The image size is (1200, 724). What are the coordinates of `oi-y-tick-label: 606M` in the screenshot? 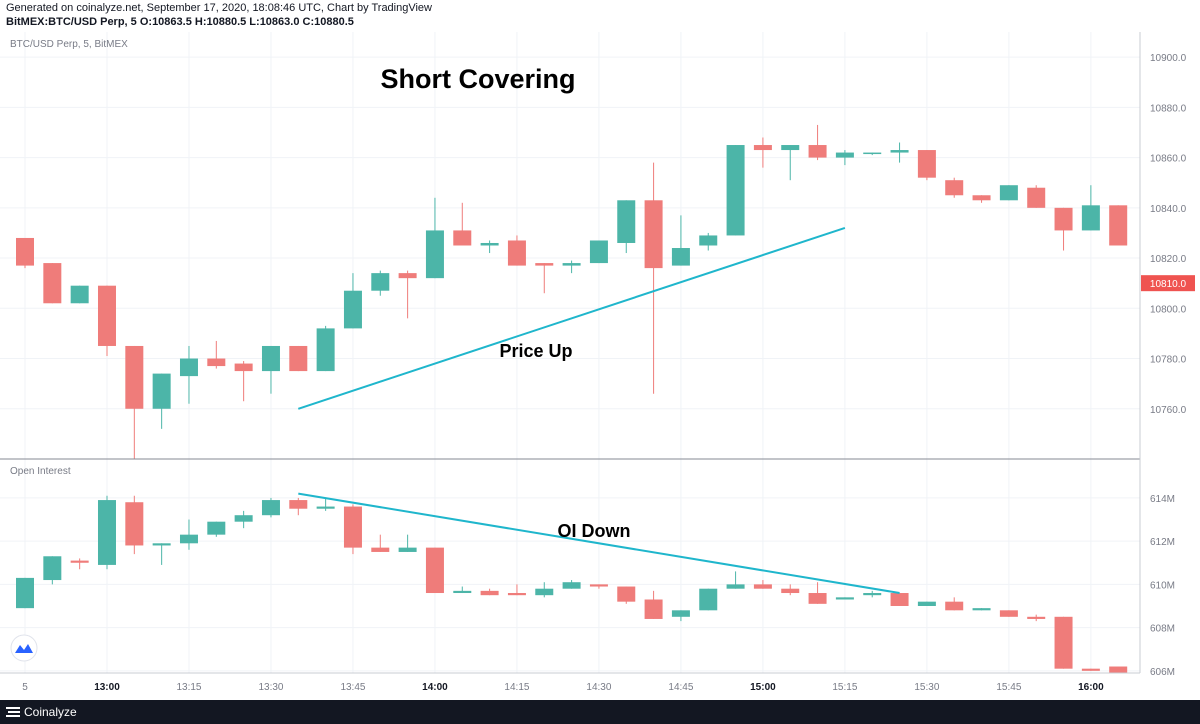 It's located at (1162, 672).